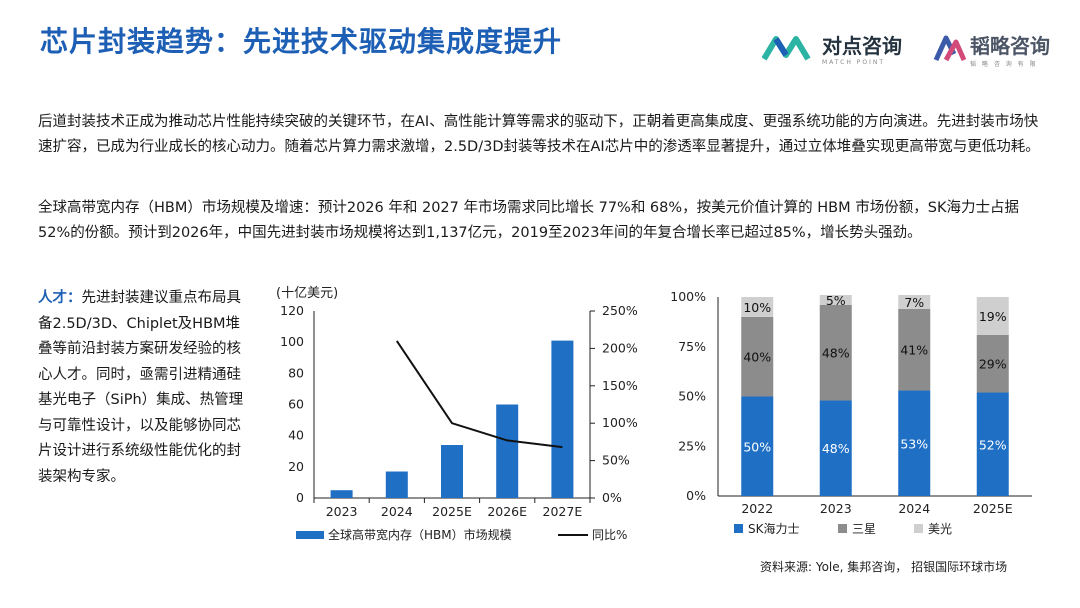 The width and height of the screenshot is (1080, 608). What do you see at coordinates (612, 497) in the screenshot?
I see `y2-tick-label: 0%` at bounding box center [612, 497].